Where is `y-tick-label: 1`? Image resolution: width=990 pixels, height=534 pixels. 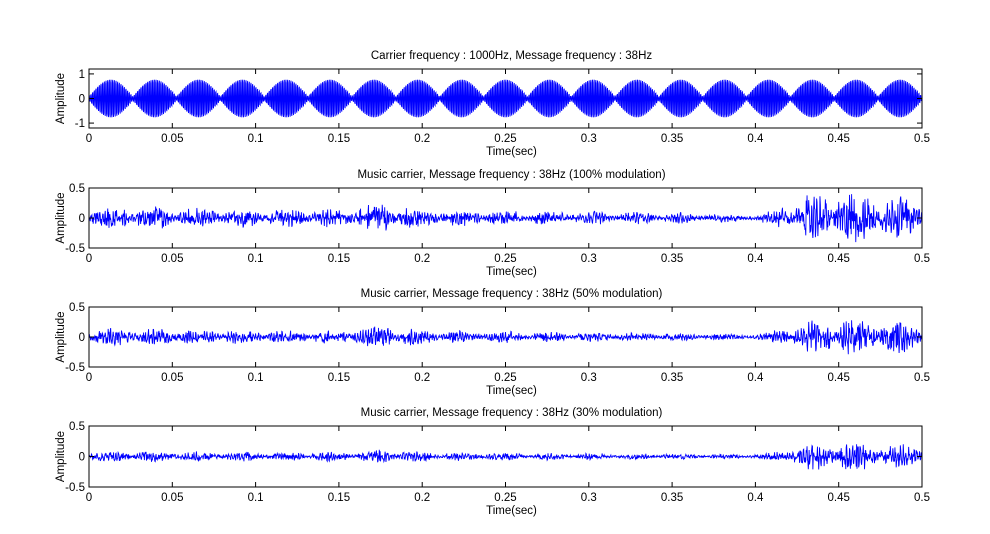
y-tick-label: 1 is located at coordinates (82, 75).